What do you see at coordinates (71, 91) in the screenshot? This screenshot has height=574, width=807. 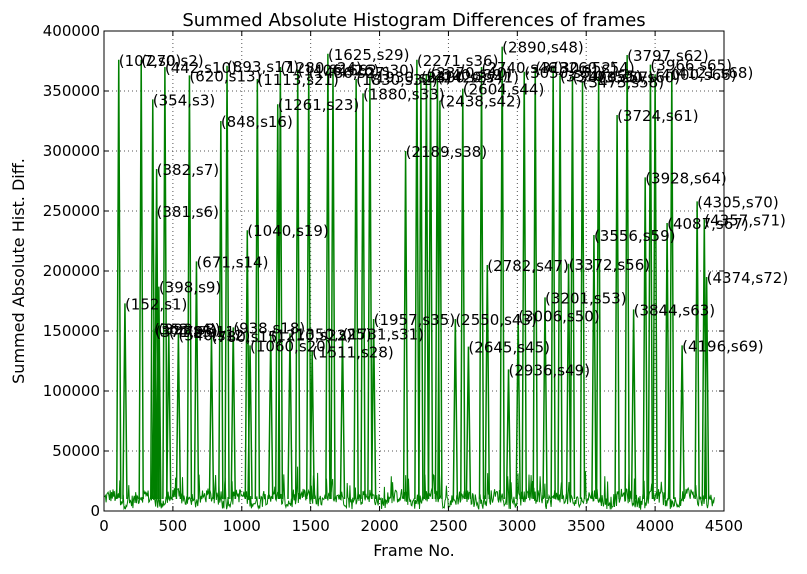 I see `y-tick-label: 350000` at bounding box center [71, 91].